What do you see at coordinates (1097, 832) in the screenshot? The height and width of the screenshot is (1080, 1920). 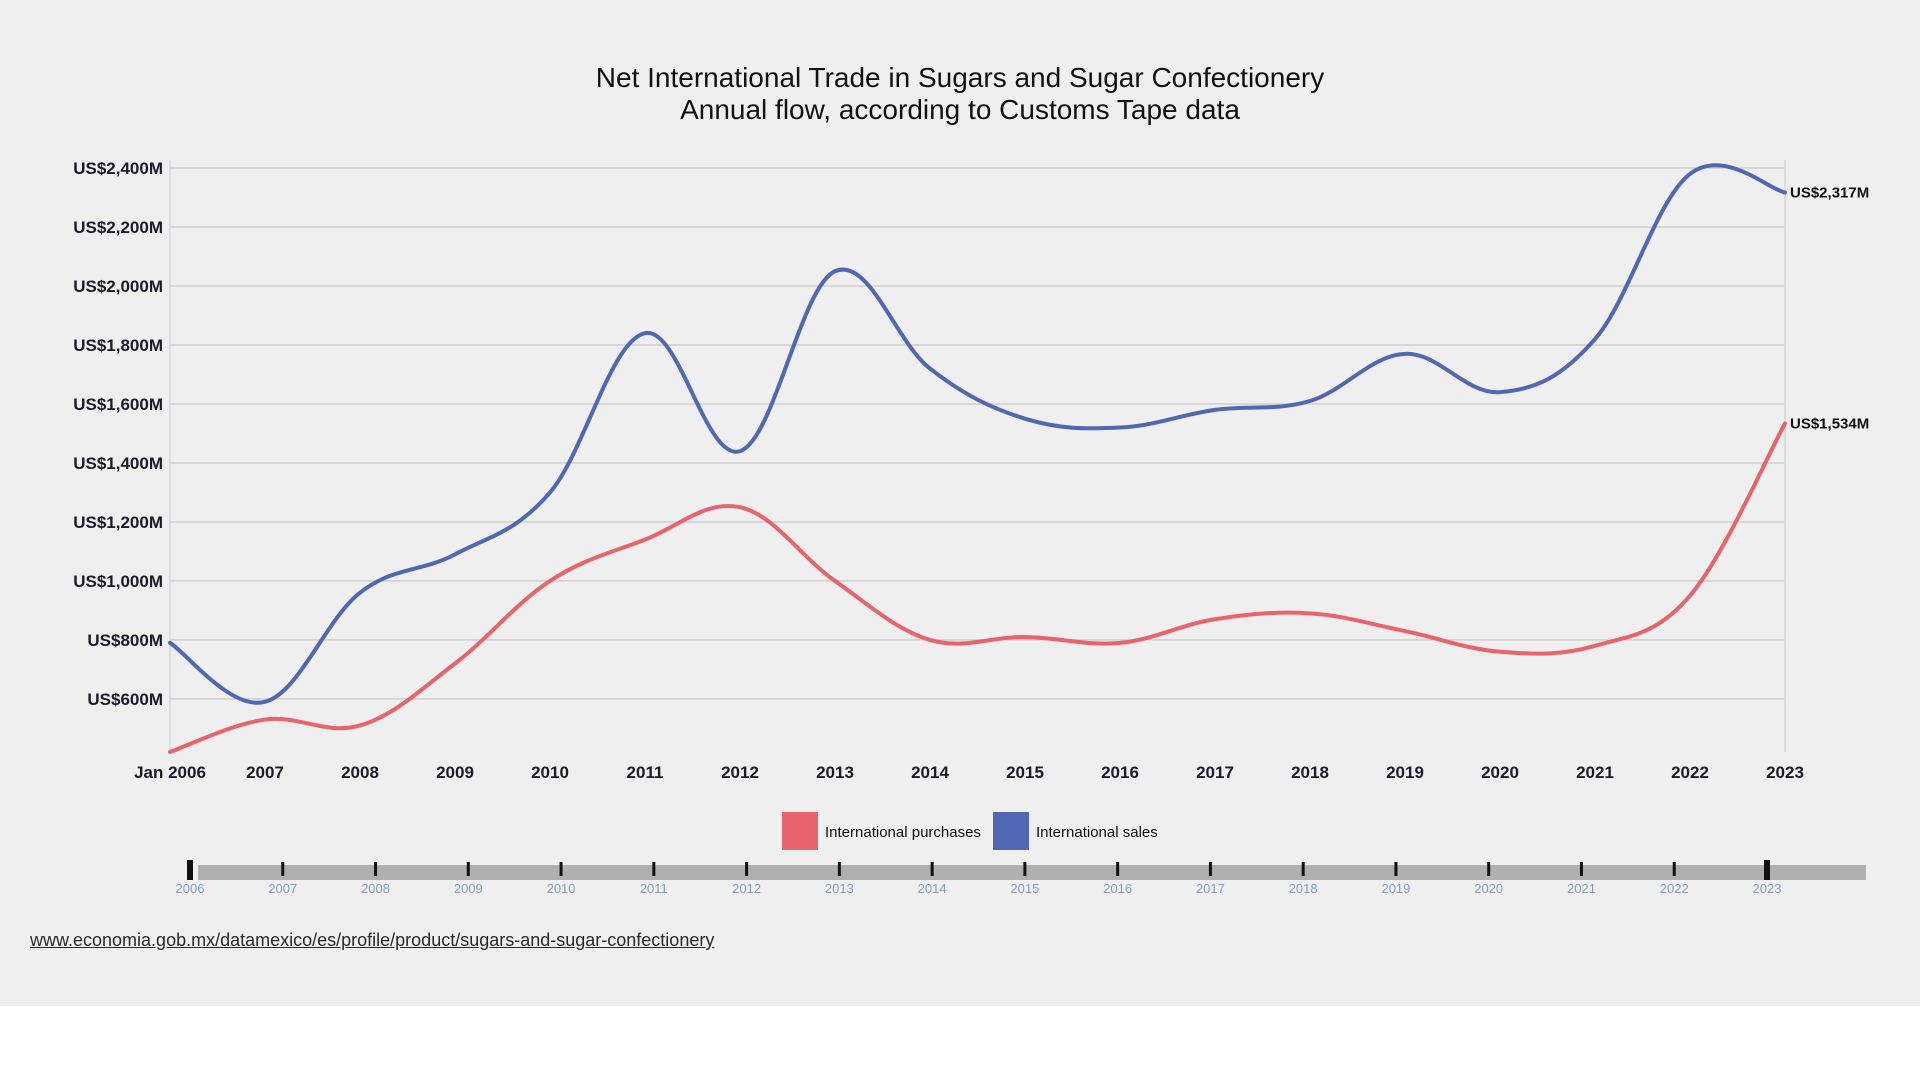 I see `legend-label: International sales` at bounding box center [1097, 832].